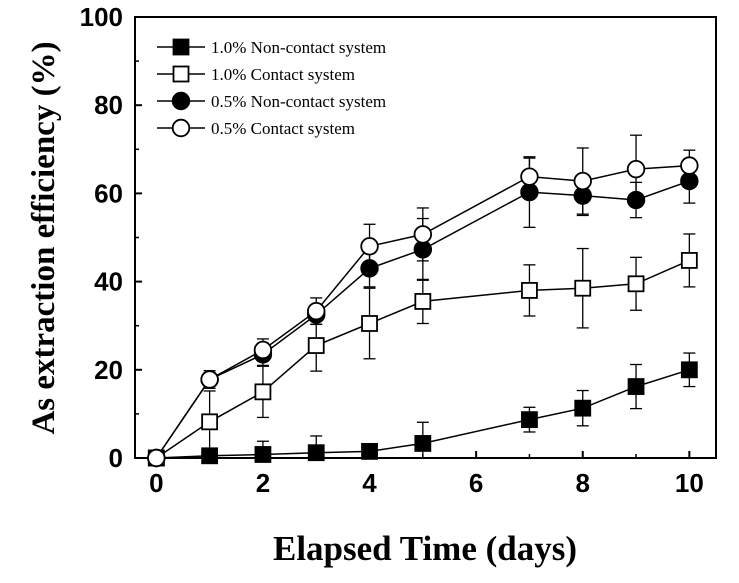 This screenshot has width=739, height=583. Describe the element at coordinates (44, 237) in the screenshot. I see `y-axis-title: As extraction efficiency (%)` at that location.